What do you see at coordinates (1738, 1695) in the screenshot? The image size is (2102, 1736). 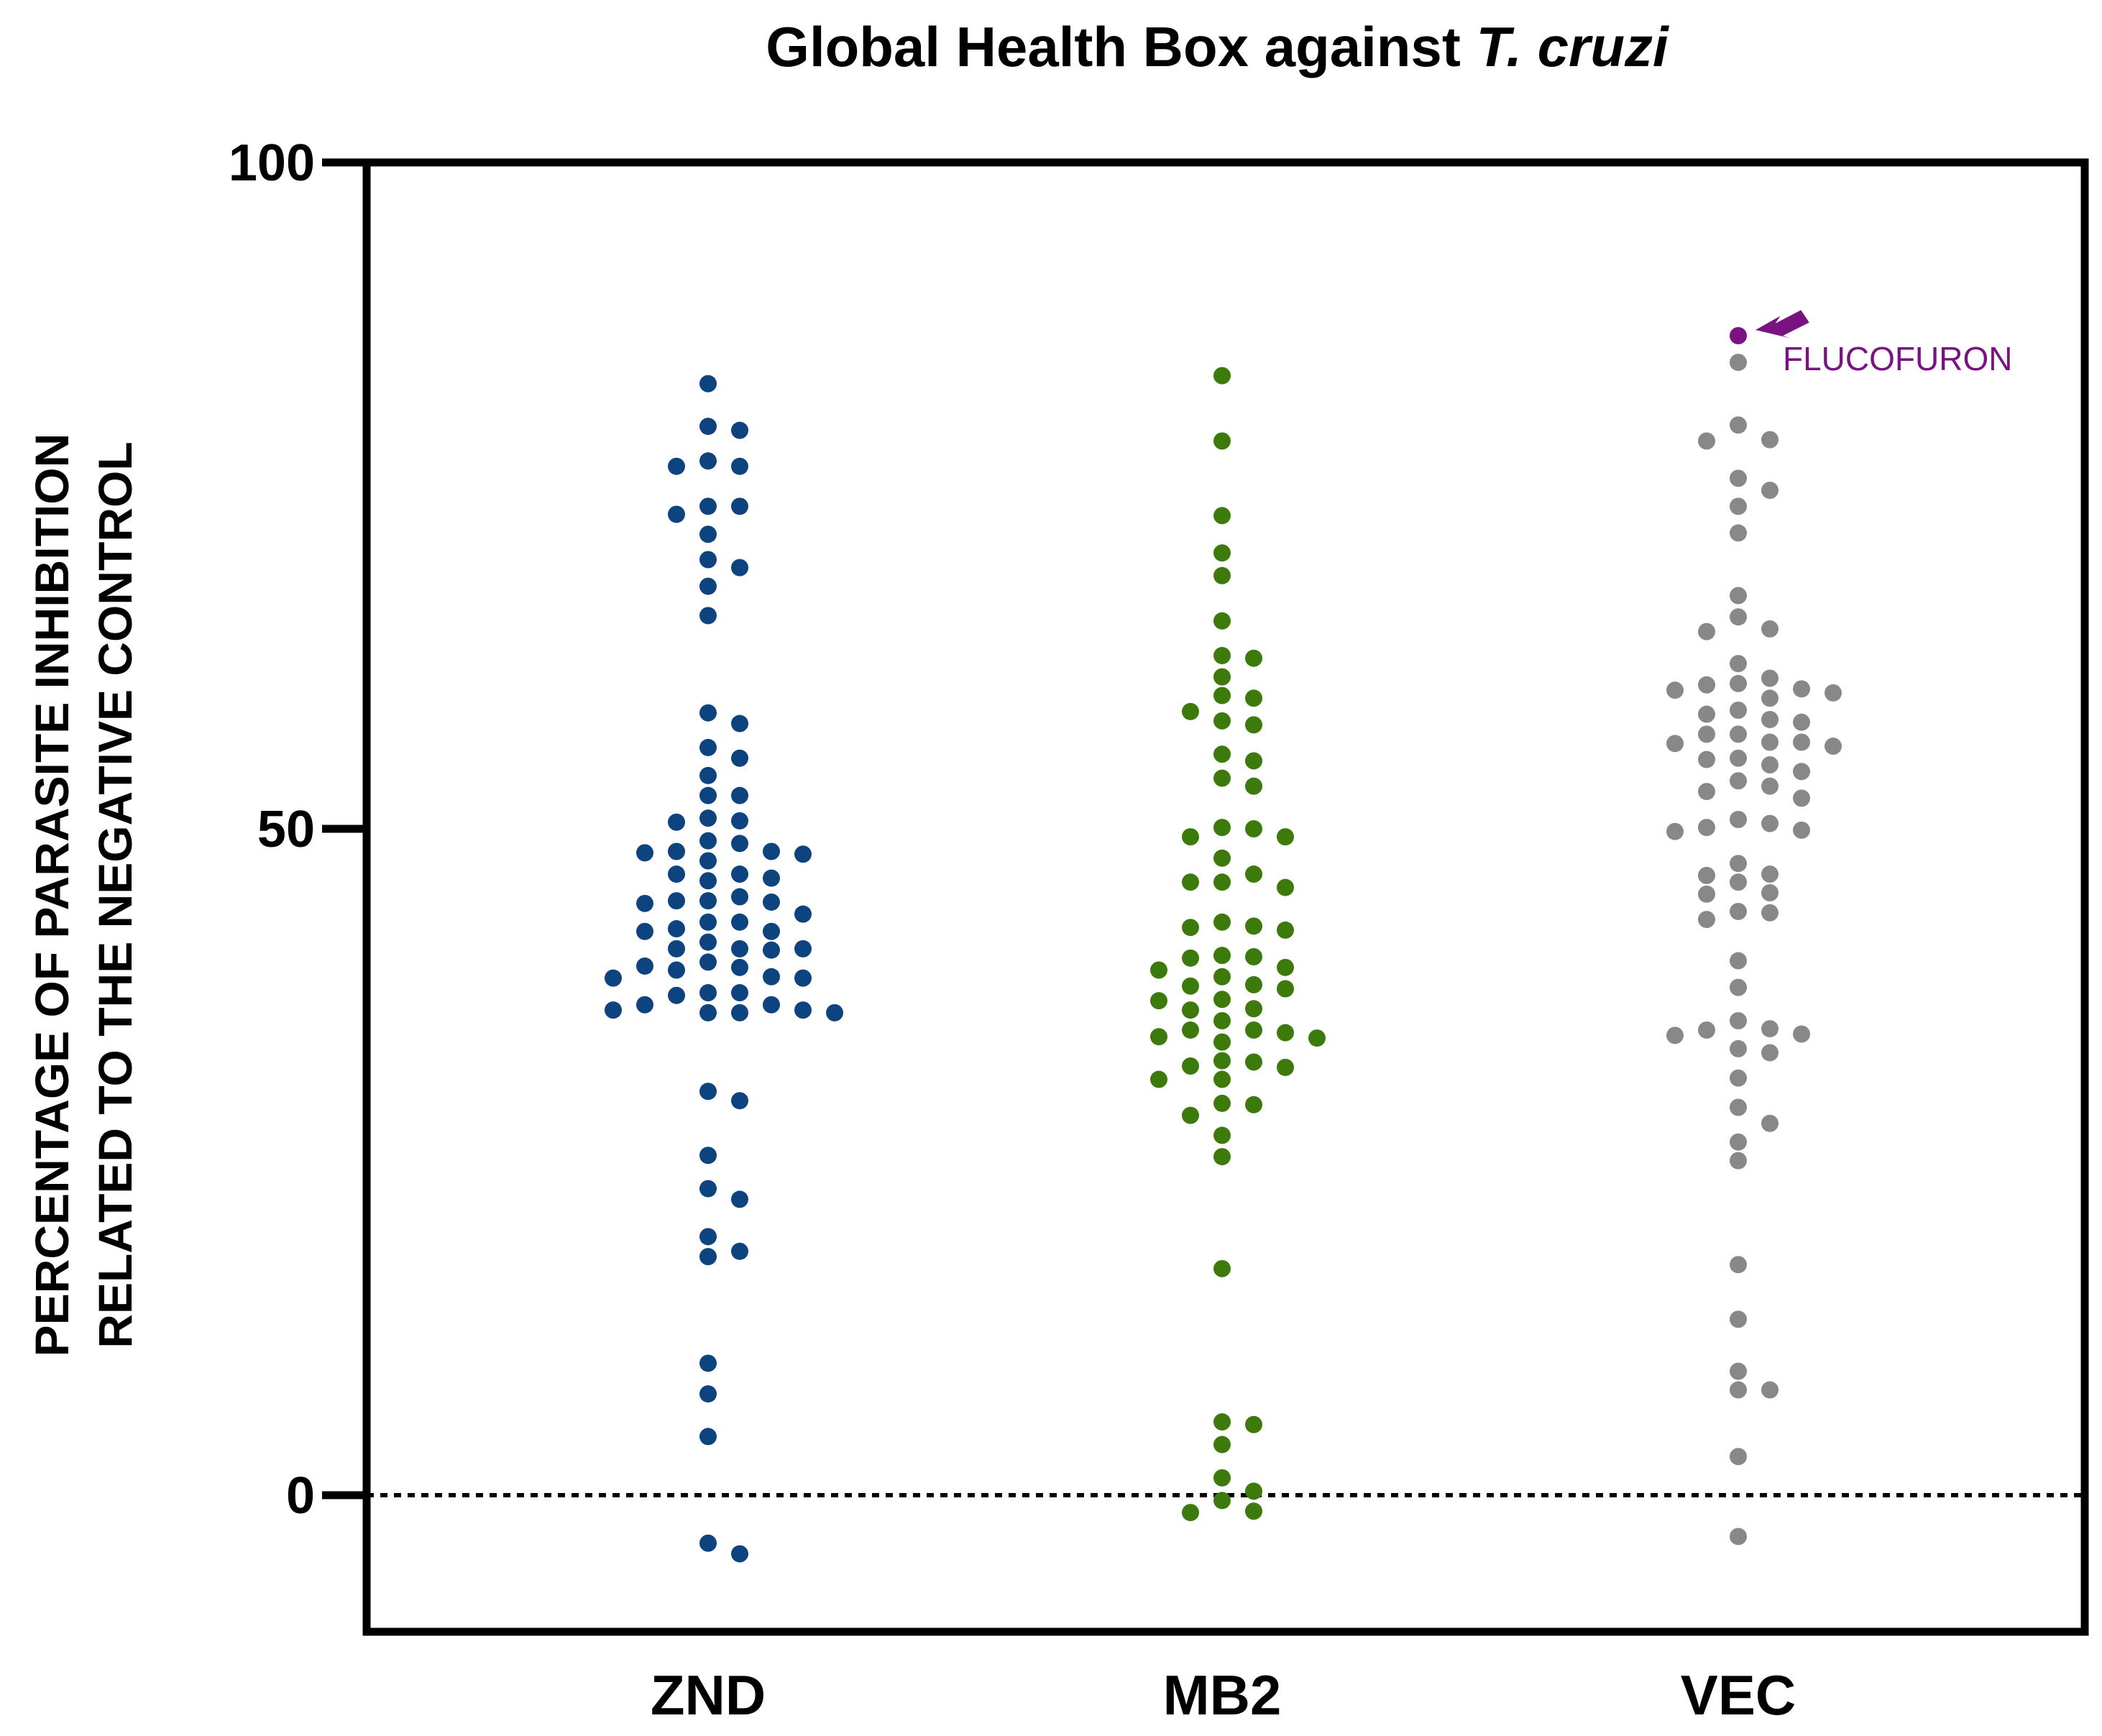 I see `x-category-label-vec: VEC` at bounding box center [1738, 1695].